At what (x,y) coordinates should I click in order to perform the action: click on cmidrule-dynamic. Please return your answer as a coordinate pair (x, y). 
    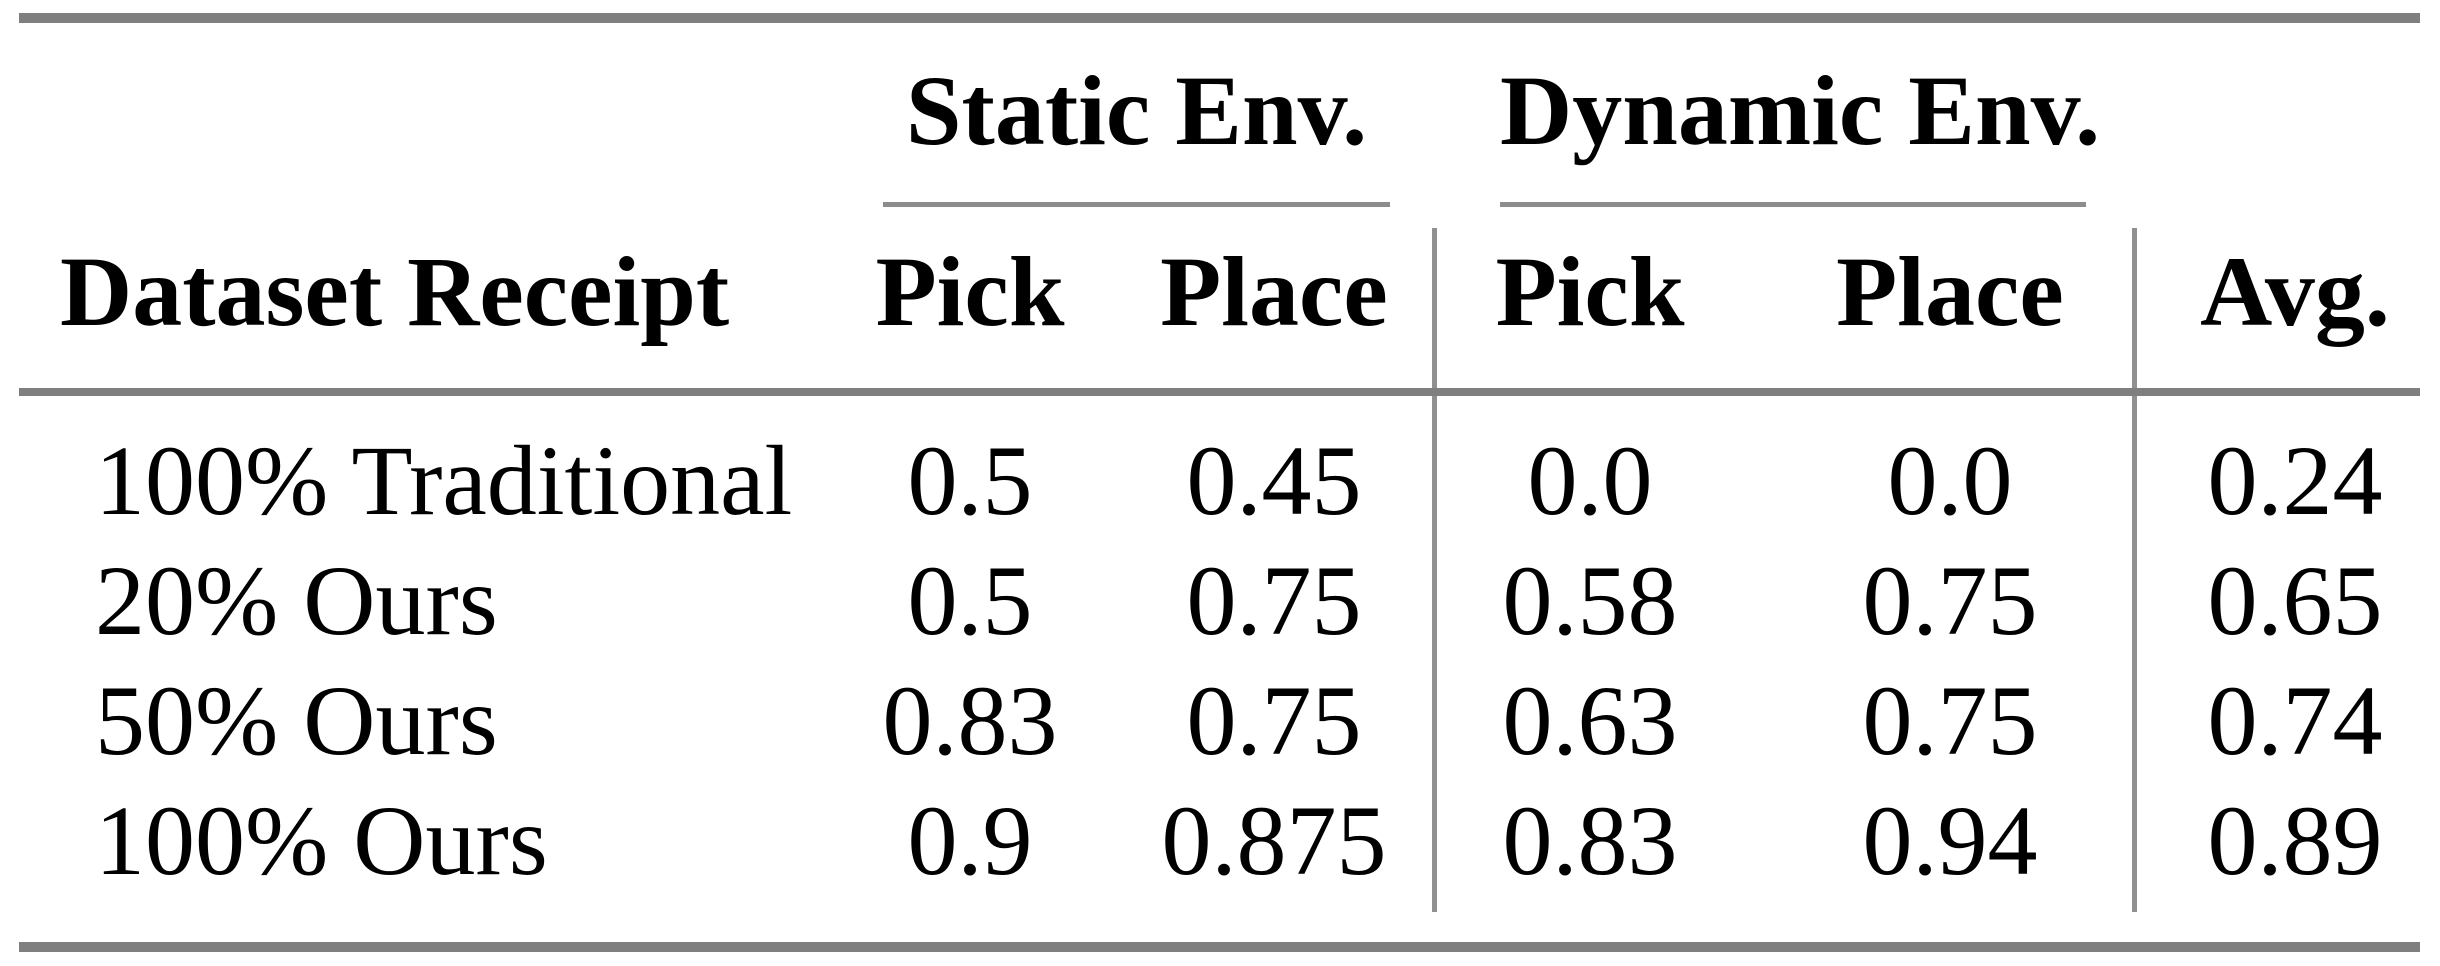
    Looking at the image, I should click on (1793, 204).